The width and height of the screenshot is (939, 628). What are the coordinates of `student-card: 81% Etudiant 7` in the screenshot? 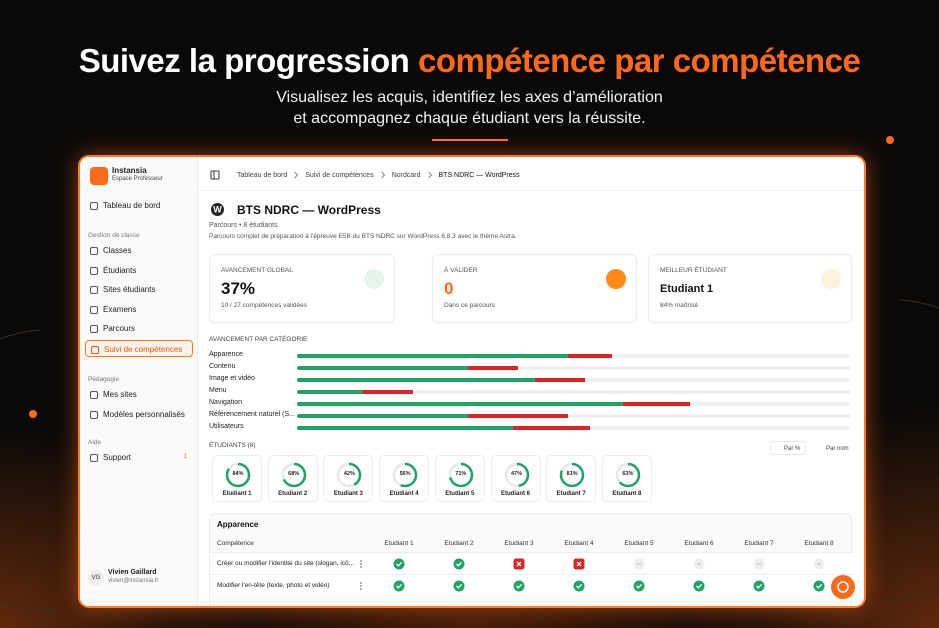 It's located at (571, 478).